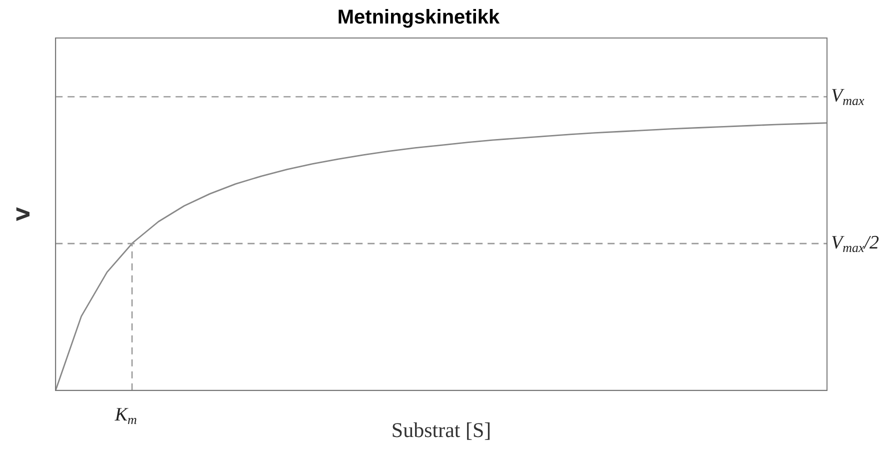 The width and height of the screenshot is (893, 450). Describe the element at coordinates (23, 214) in the screenshot. I see `y-axis-title: V` at that location.